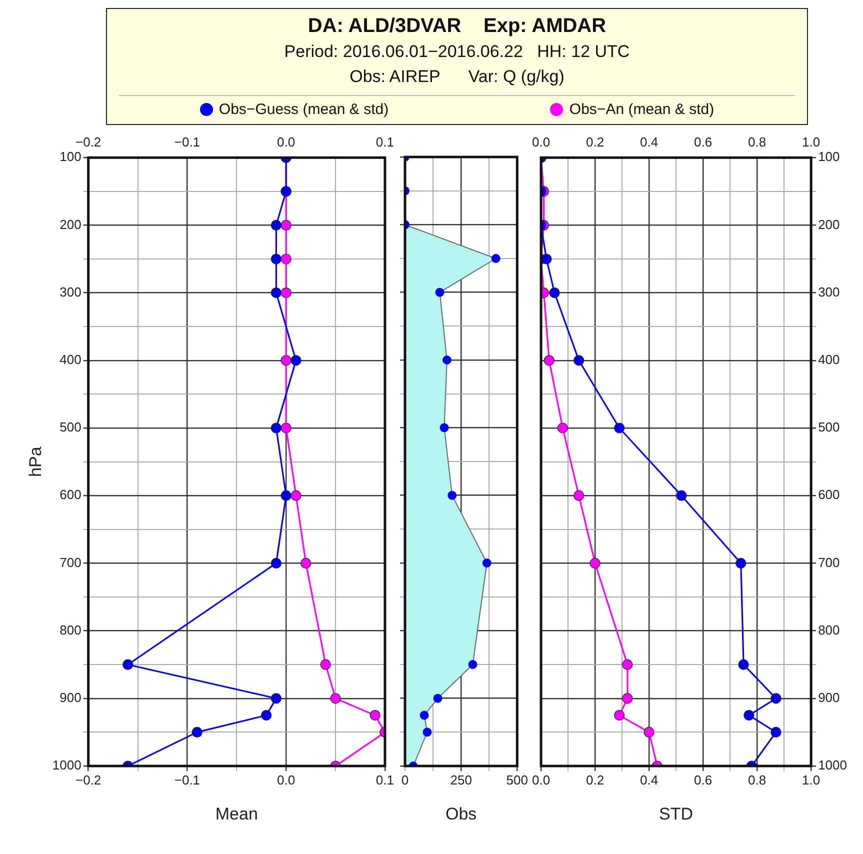  Describe the element at coordinates (649, 780) in the screenshot. I see `x-tick-label: 0.4` at that location.